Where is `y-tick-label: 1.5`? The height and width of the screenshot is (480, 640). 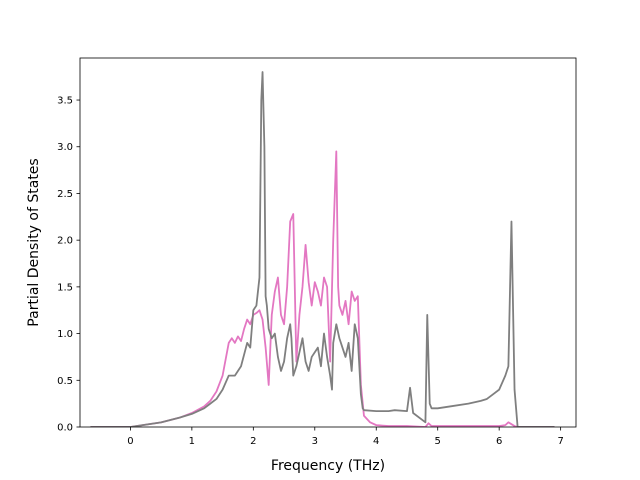
y-tick-label: 1.5 is located at coordinates (65, 287).